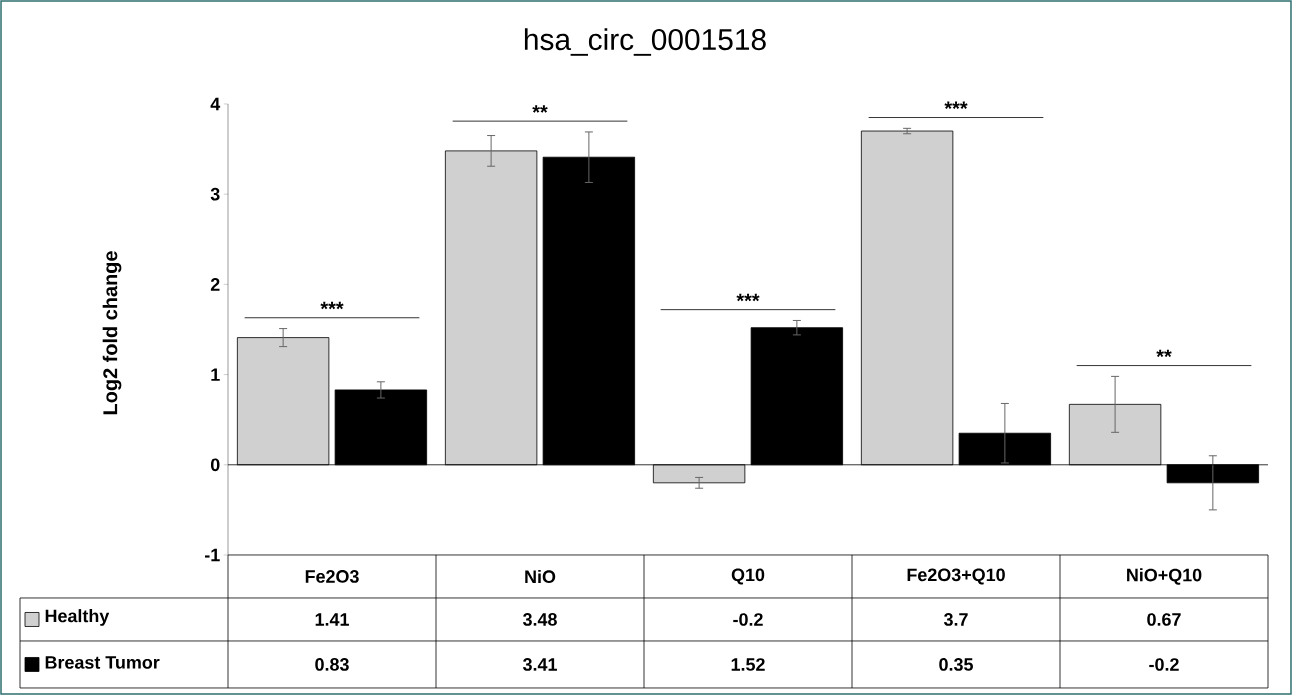 Image resolution: width=1292 pixels, height=695 pixels. Describe the element at coordinates (540, 576) in the screenshot. I see `x-tick-label: NiO` at that location.